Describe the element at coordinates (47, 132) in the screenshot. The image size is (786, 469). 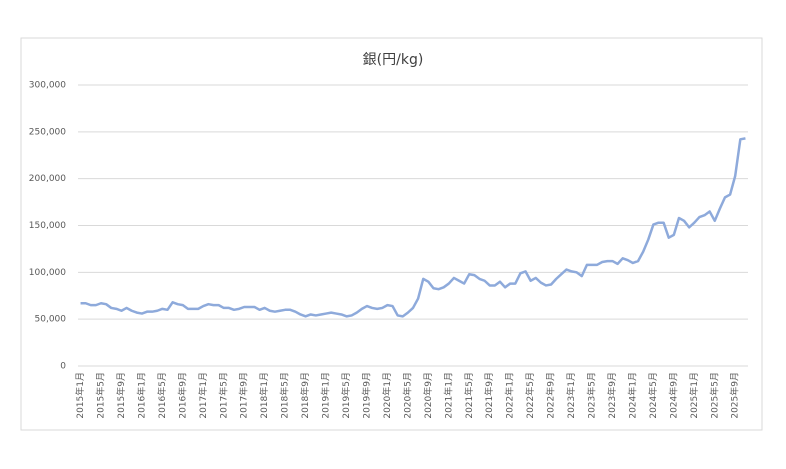
I see `y-tick-label: 250,000` at that location.